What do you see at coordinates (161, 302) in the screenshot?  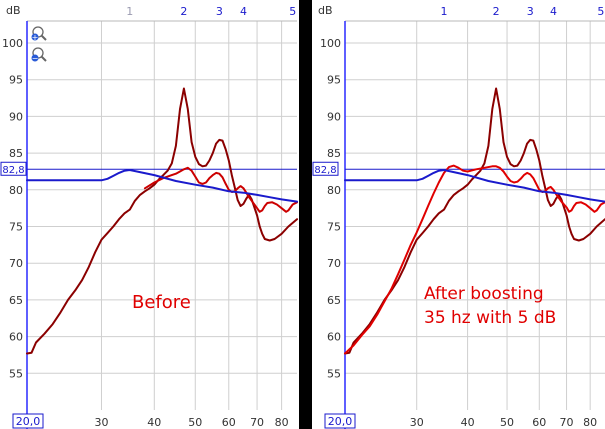 I see `annotation-text: Before` at bounding box center [161, 302].